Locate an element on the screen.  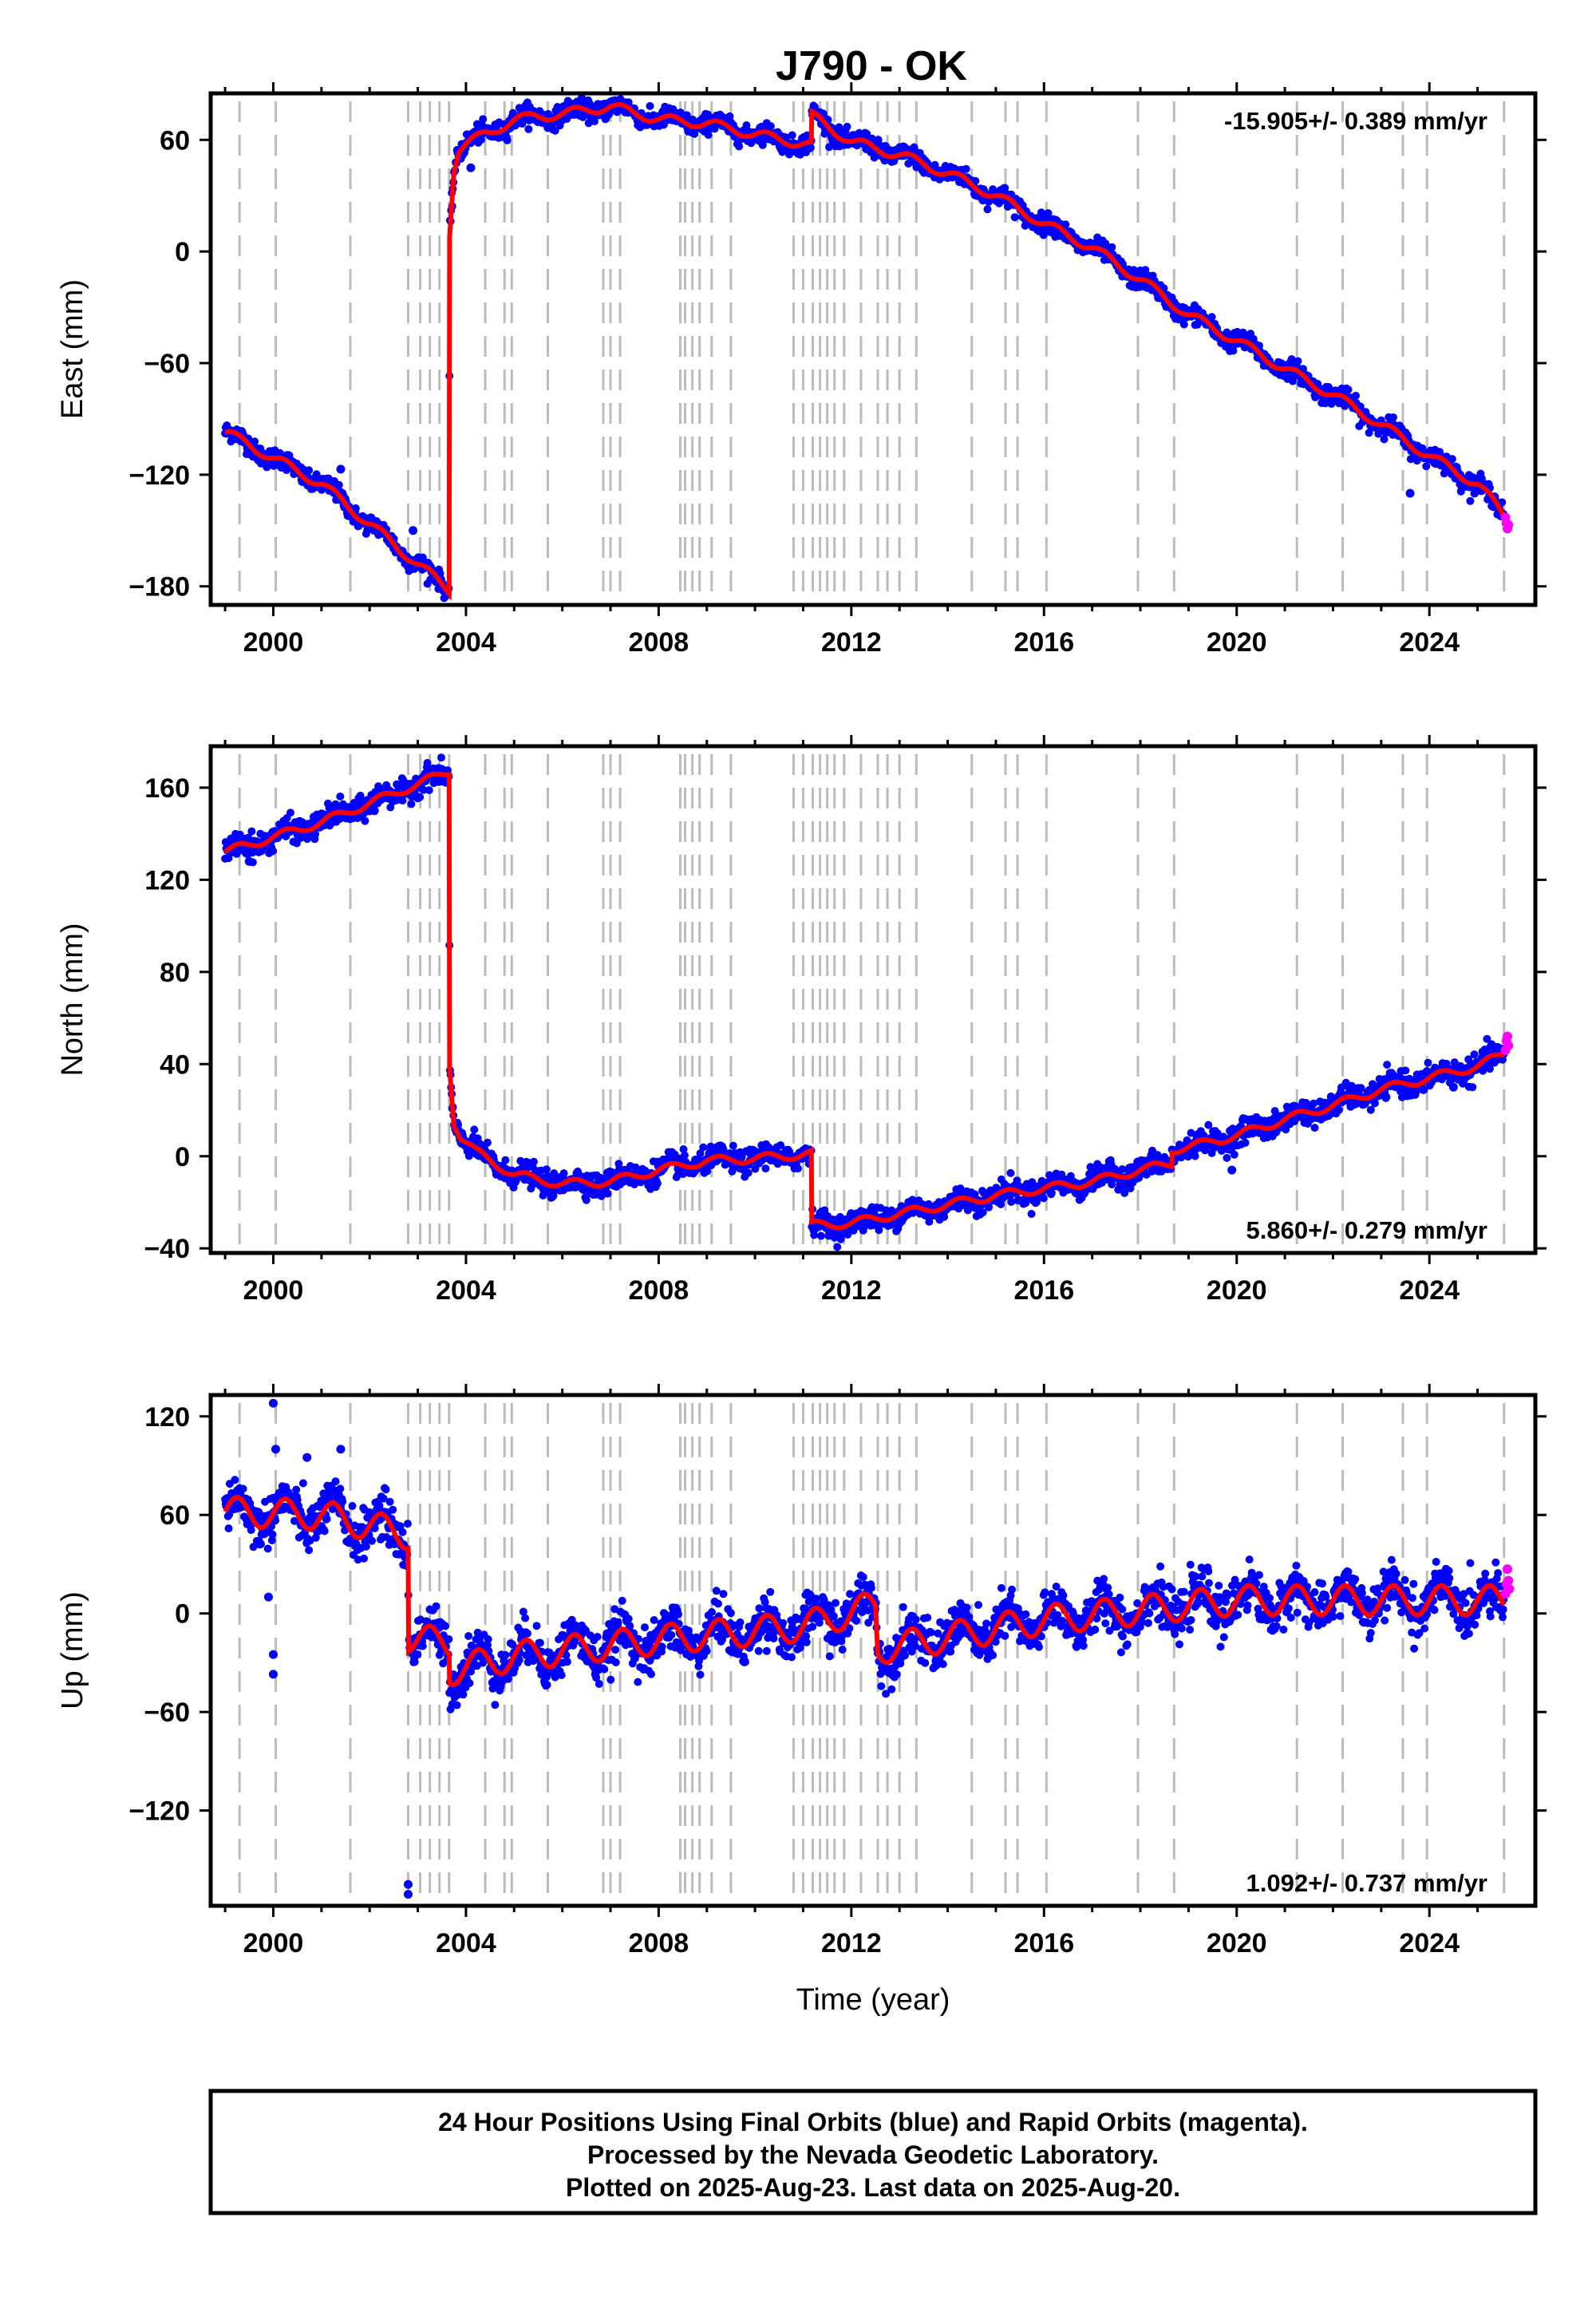
y-tick-label: 160 is located at coordinates (167, 788).